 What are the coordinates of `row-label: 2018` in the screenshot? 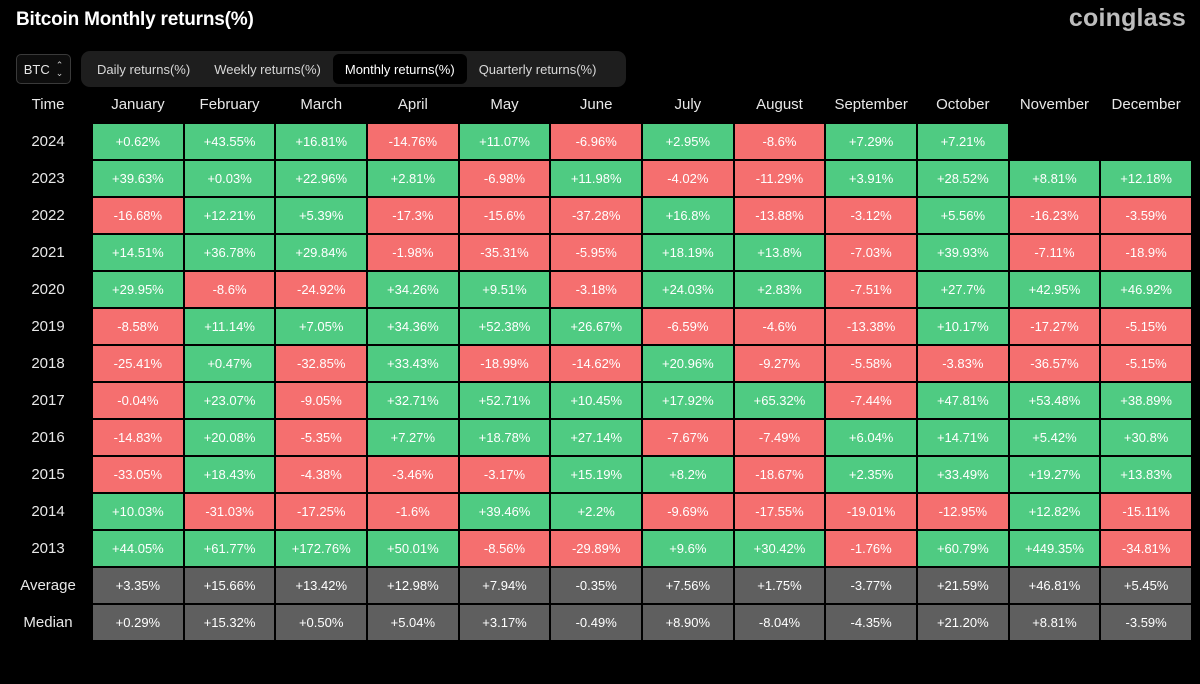 It's located at (48, 363).